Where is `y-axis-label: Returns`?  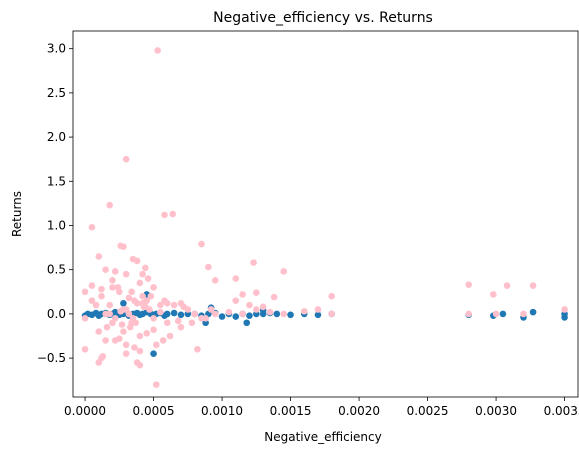 y-axis-label: Returns is located at coordinates (17, 214).